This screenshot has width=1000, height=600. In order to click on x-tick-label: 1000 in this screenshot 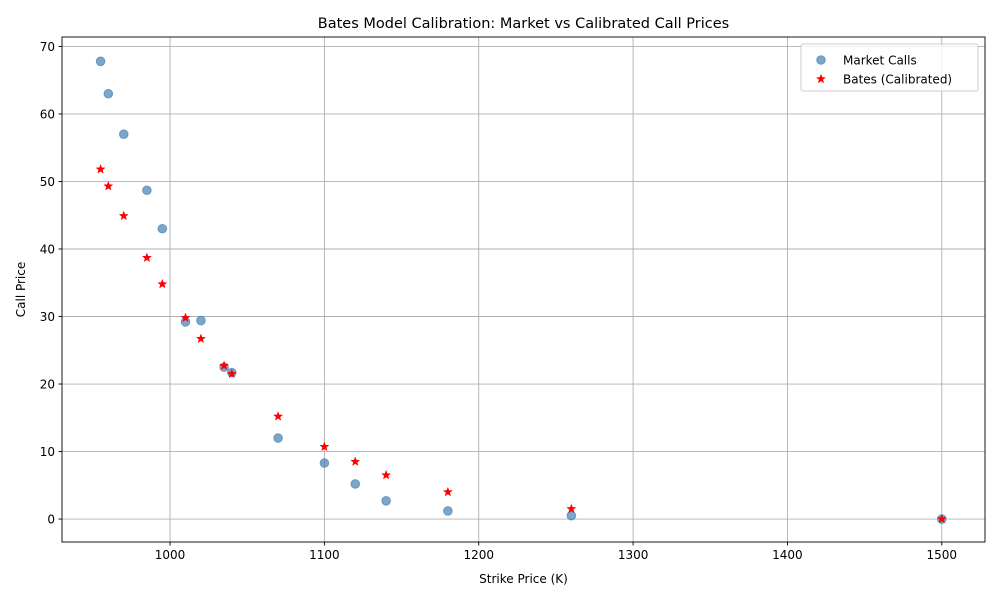, I will do `click(170, 555)`.